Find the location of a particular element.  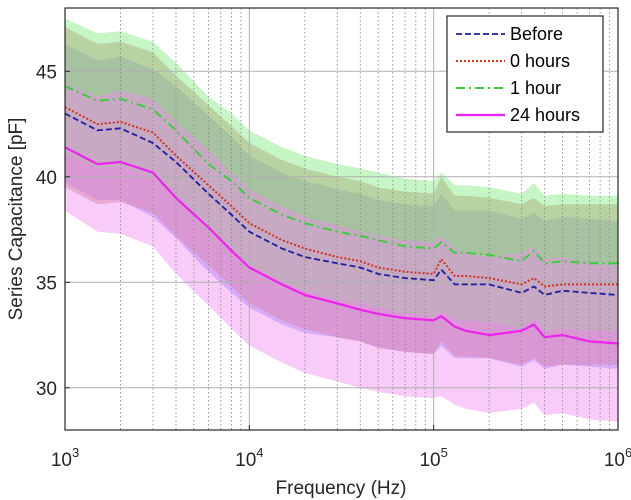

legend-label-0-hours: 0 hours is located at coordinates (540, 61).